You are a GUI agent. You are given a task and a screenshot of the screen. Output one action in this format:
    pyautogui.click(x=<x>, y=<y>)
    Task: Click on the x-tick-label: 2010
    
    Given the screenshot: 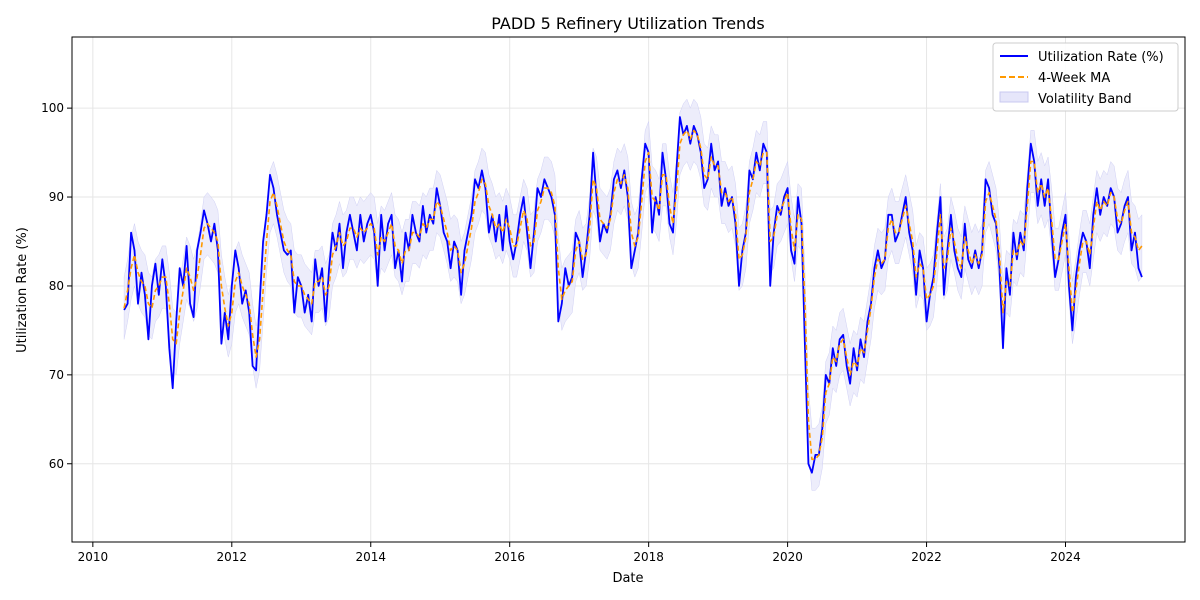 What is the action you would take?
    pyautogui.click(x=93, y=557)
    